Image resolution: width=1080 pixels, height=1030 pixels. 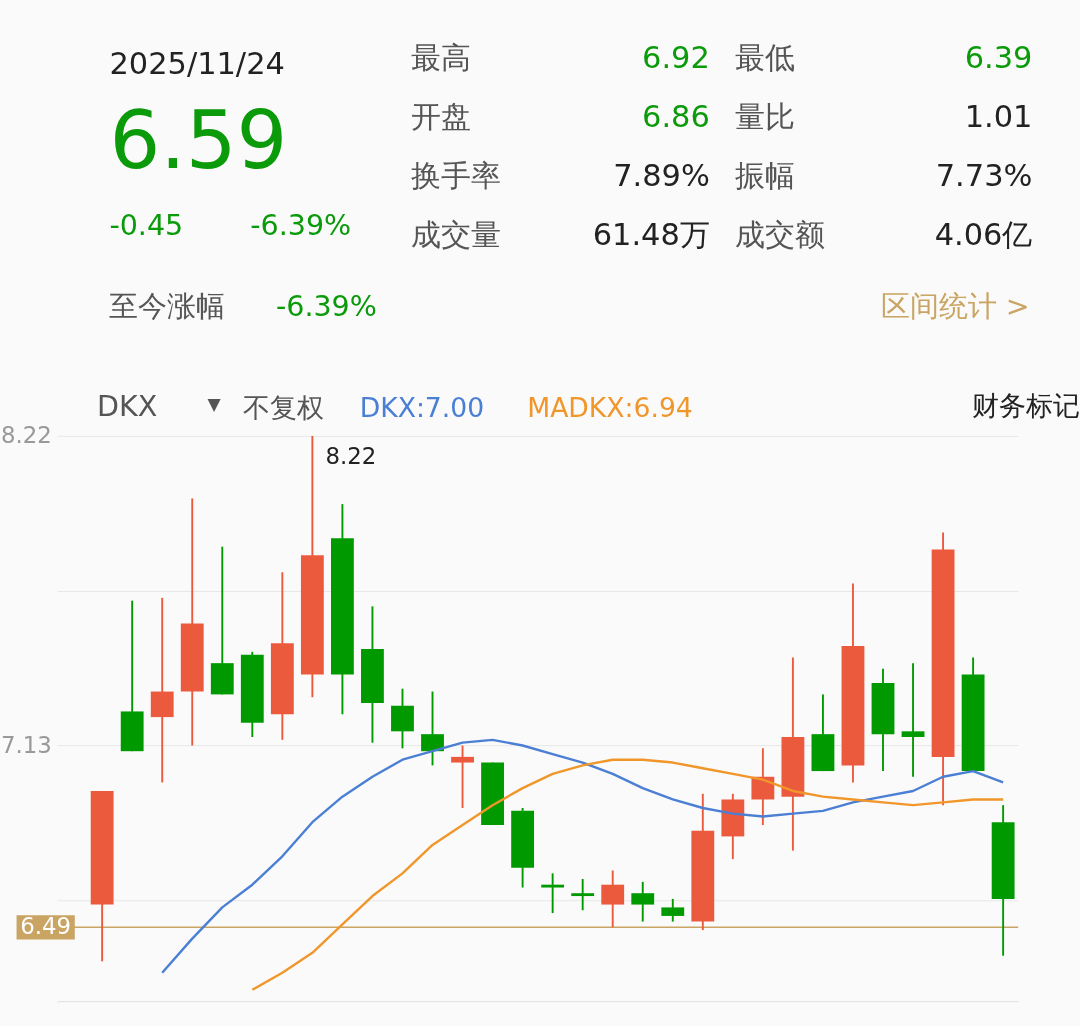 What do you see at coordinates (441, 57) in the screenshot?
I see `text: 最高` at bounding box center [441, 57].